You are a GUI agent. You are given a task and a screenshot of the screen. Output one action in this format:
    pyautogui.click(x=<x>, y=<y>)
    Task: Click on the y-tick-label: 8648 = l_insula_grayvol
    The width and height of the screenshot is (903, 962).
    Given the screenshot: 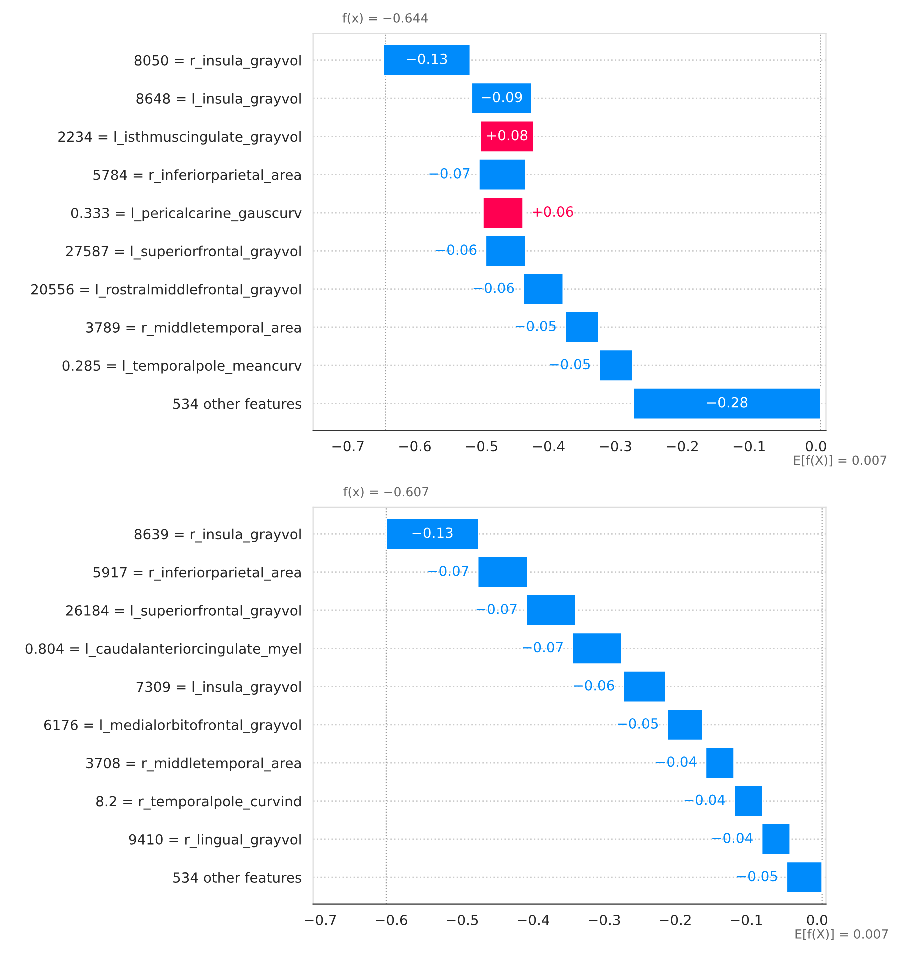 What is the action you would take?
    pyautogui.click(x=218, y=100)
    